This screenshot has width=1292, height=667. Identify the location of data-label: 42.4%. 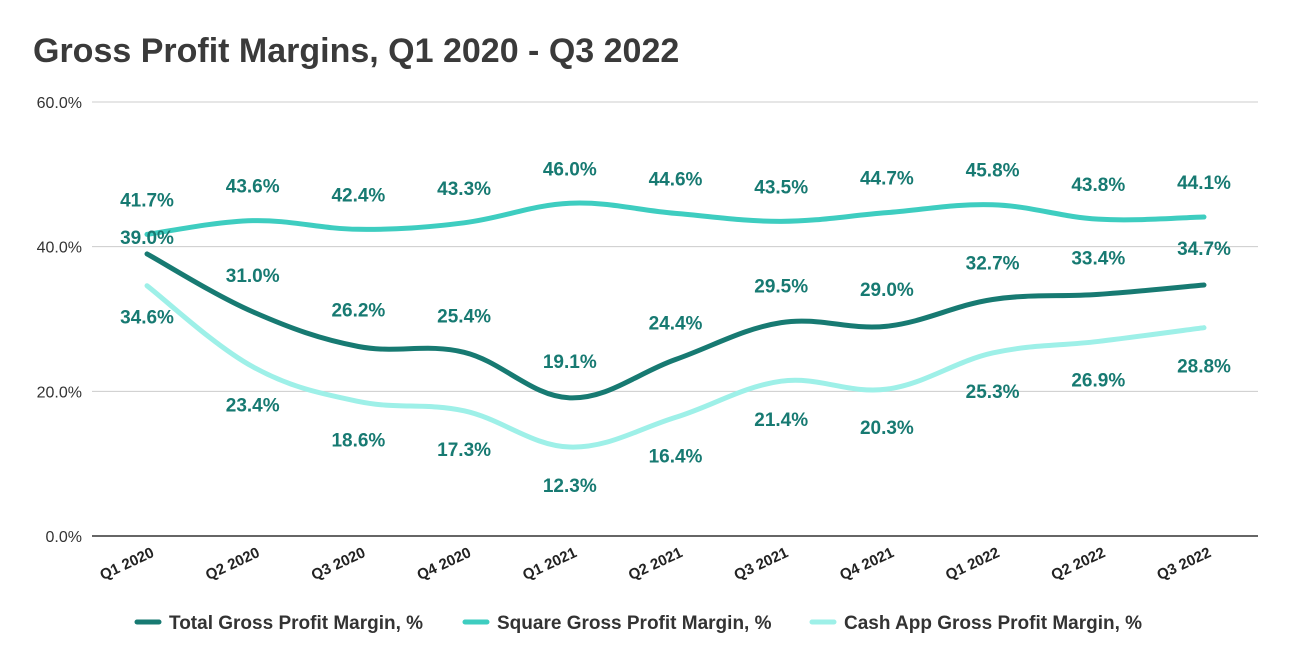
(358, 195).